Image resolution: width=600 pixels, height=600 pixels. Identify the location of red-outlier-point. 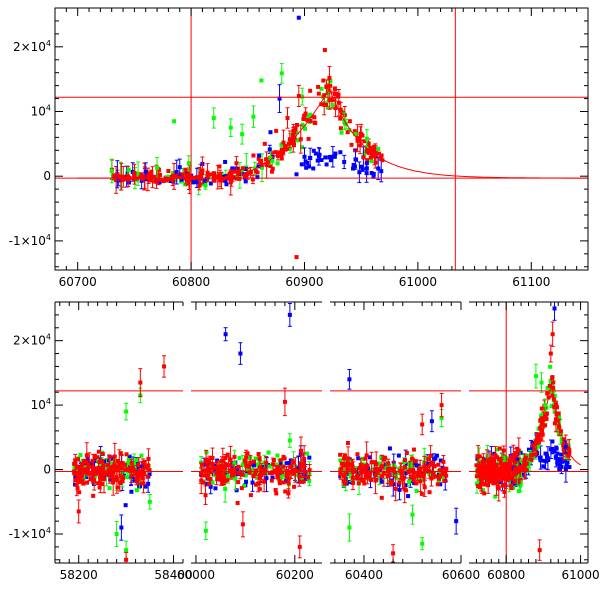
(140, 382).